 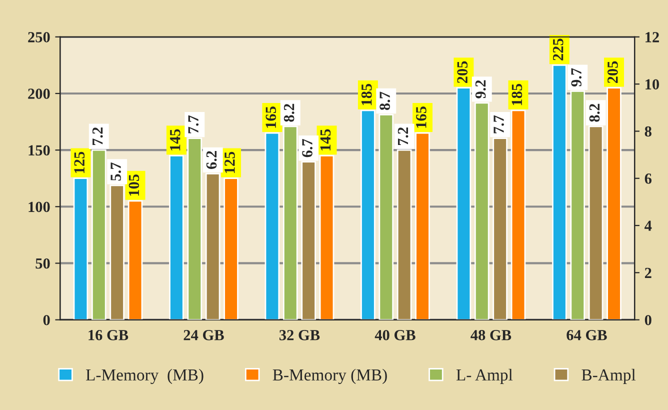 I want to click on y2-tick-label: 2, so click(x=648, y=273).